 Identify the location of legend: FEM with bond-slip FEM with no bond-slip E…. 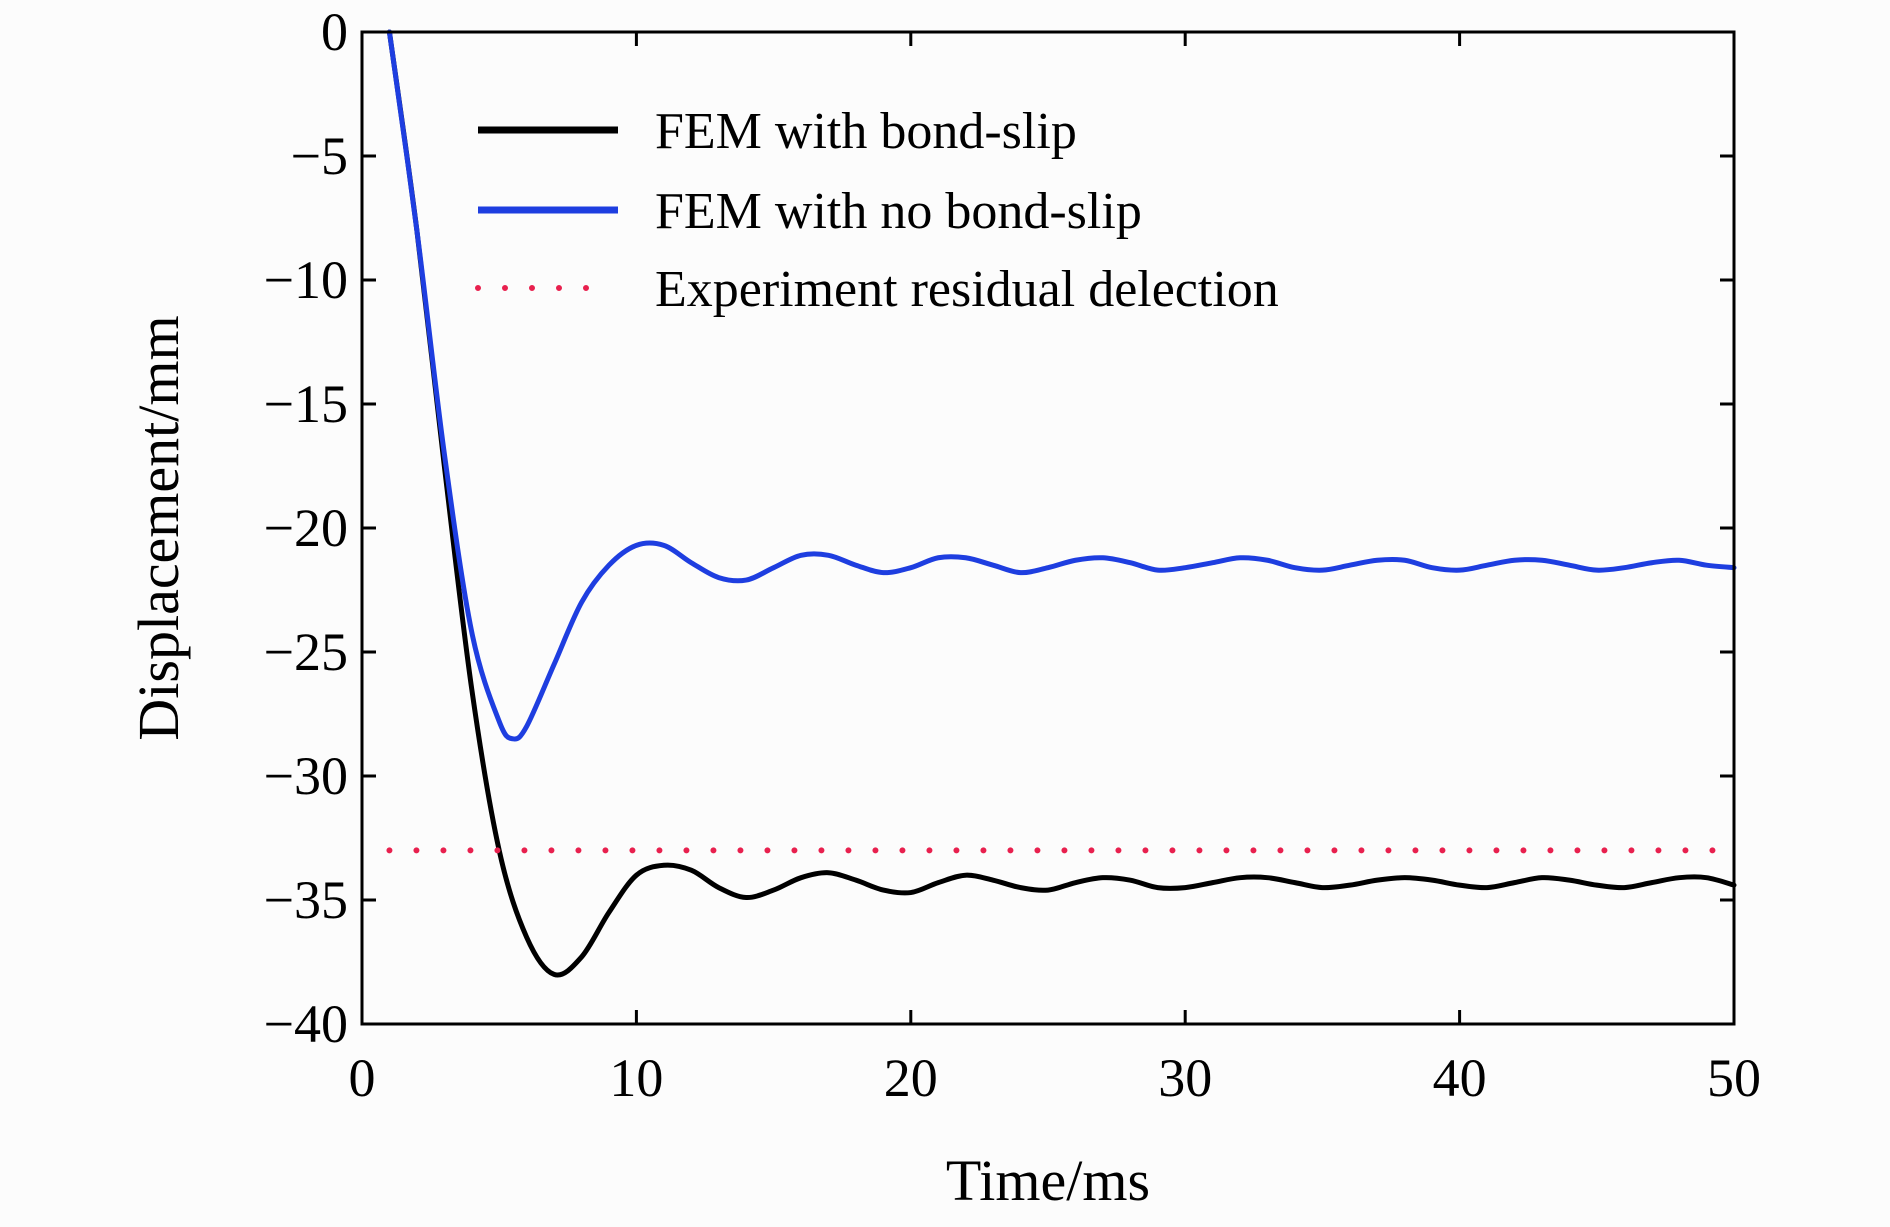
(877, 210).